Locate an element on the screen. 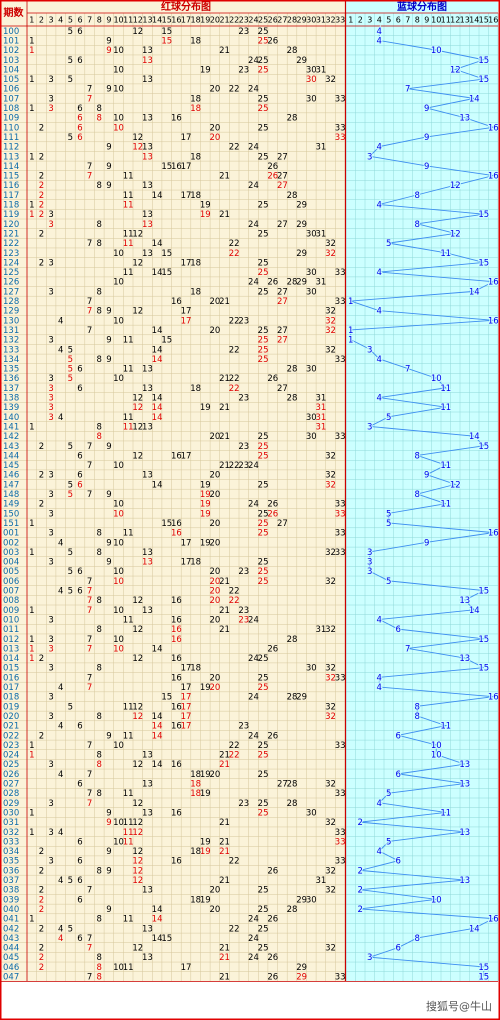 This screenshot has height=1020, width=500. blue-number: 11 is located at coordinates (445, 466).